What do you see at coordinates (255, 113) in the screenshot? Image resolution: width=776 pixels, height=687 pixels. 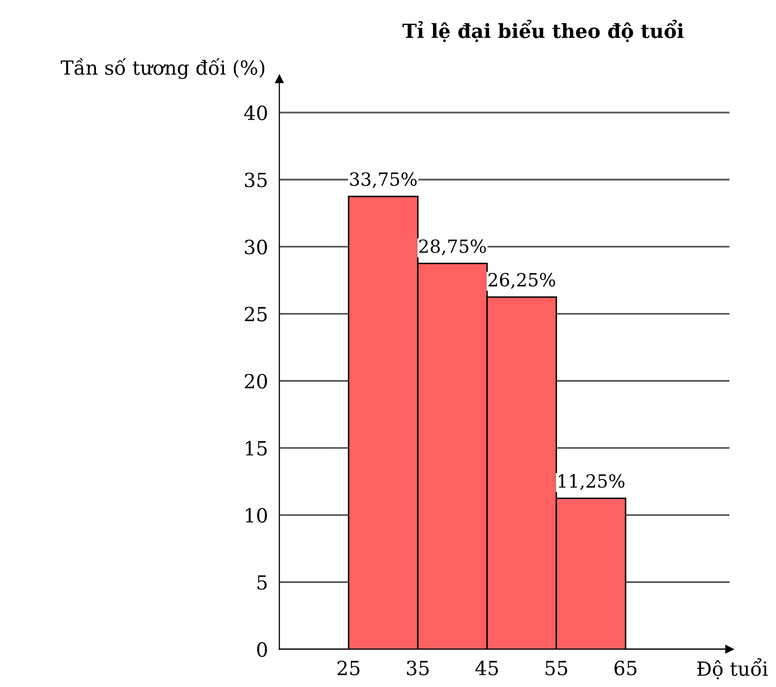 I see `y-tick-label: 40` at bounding box center [255, 113].